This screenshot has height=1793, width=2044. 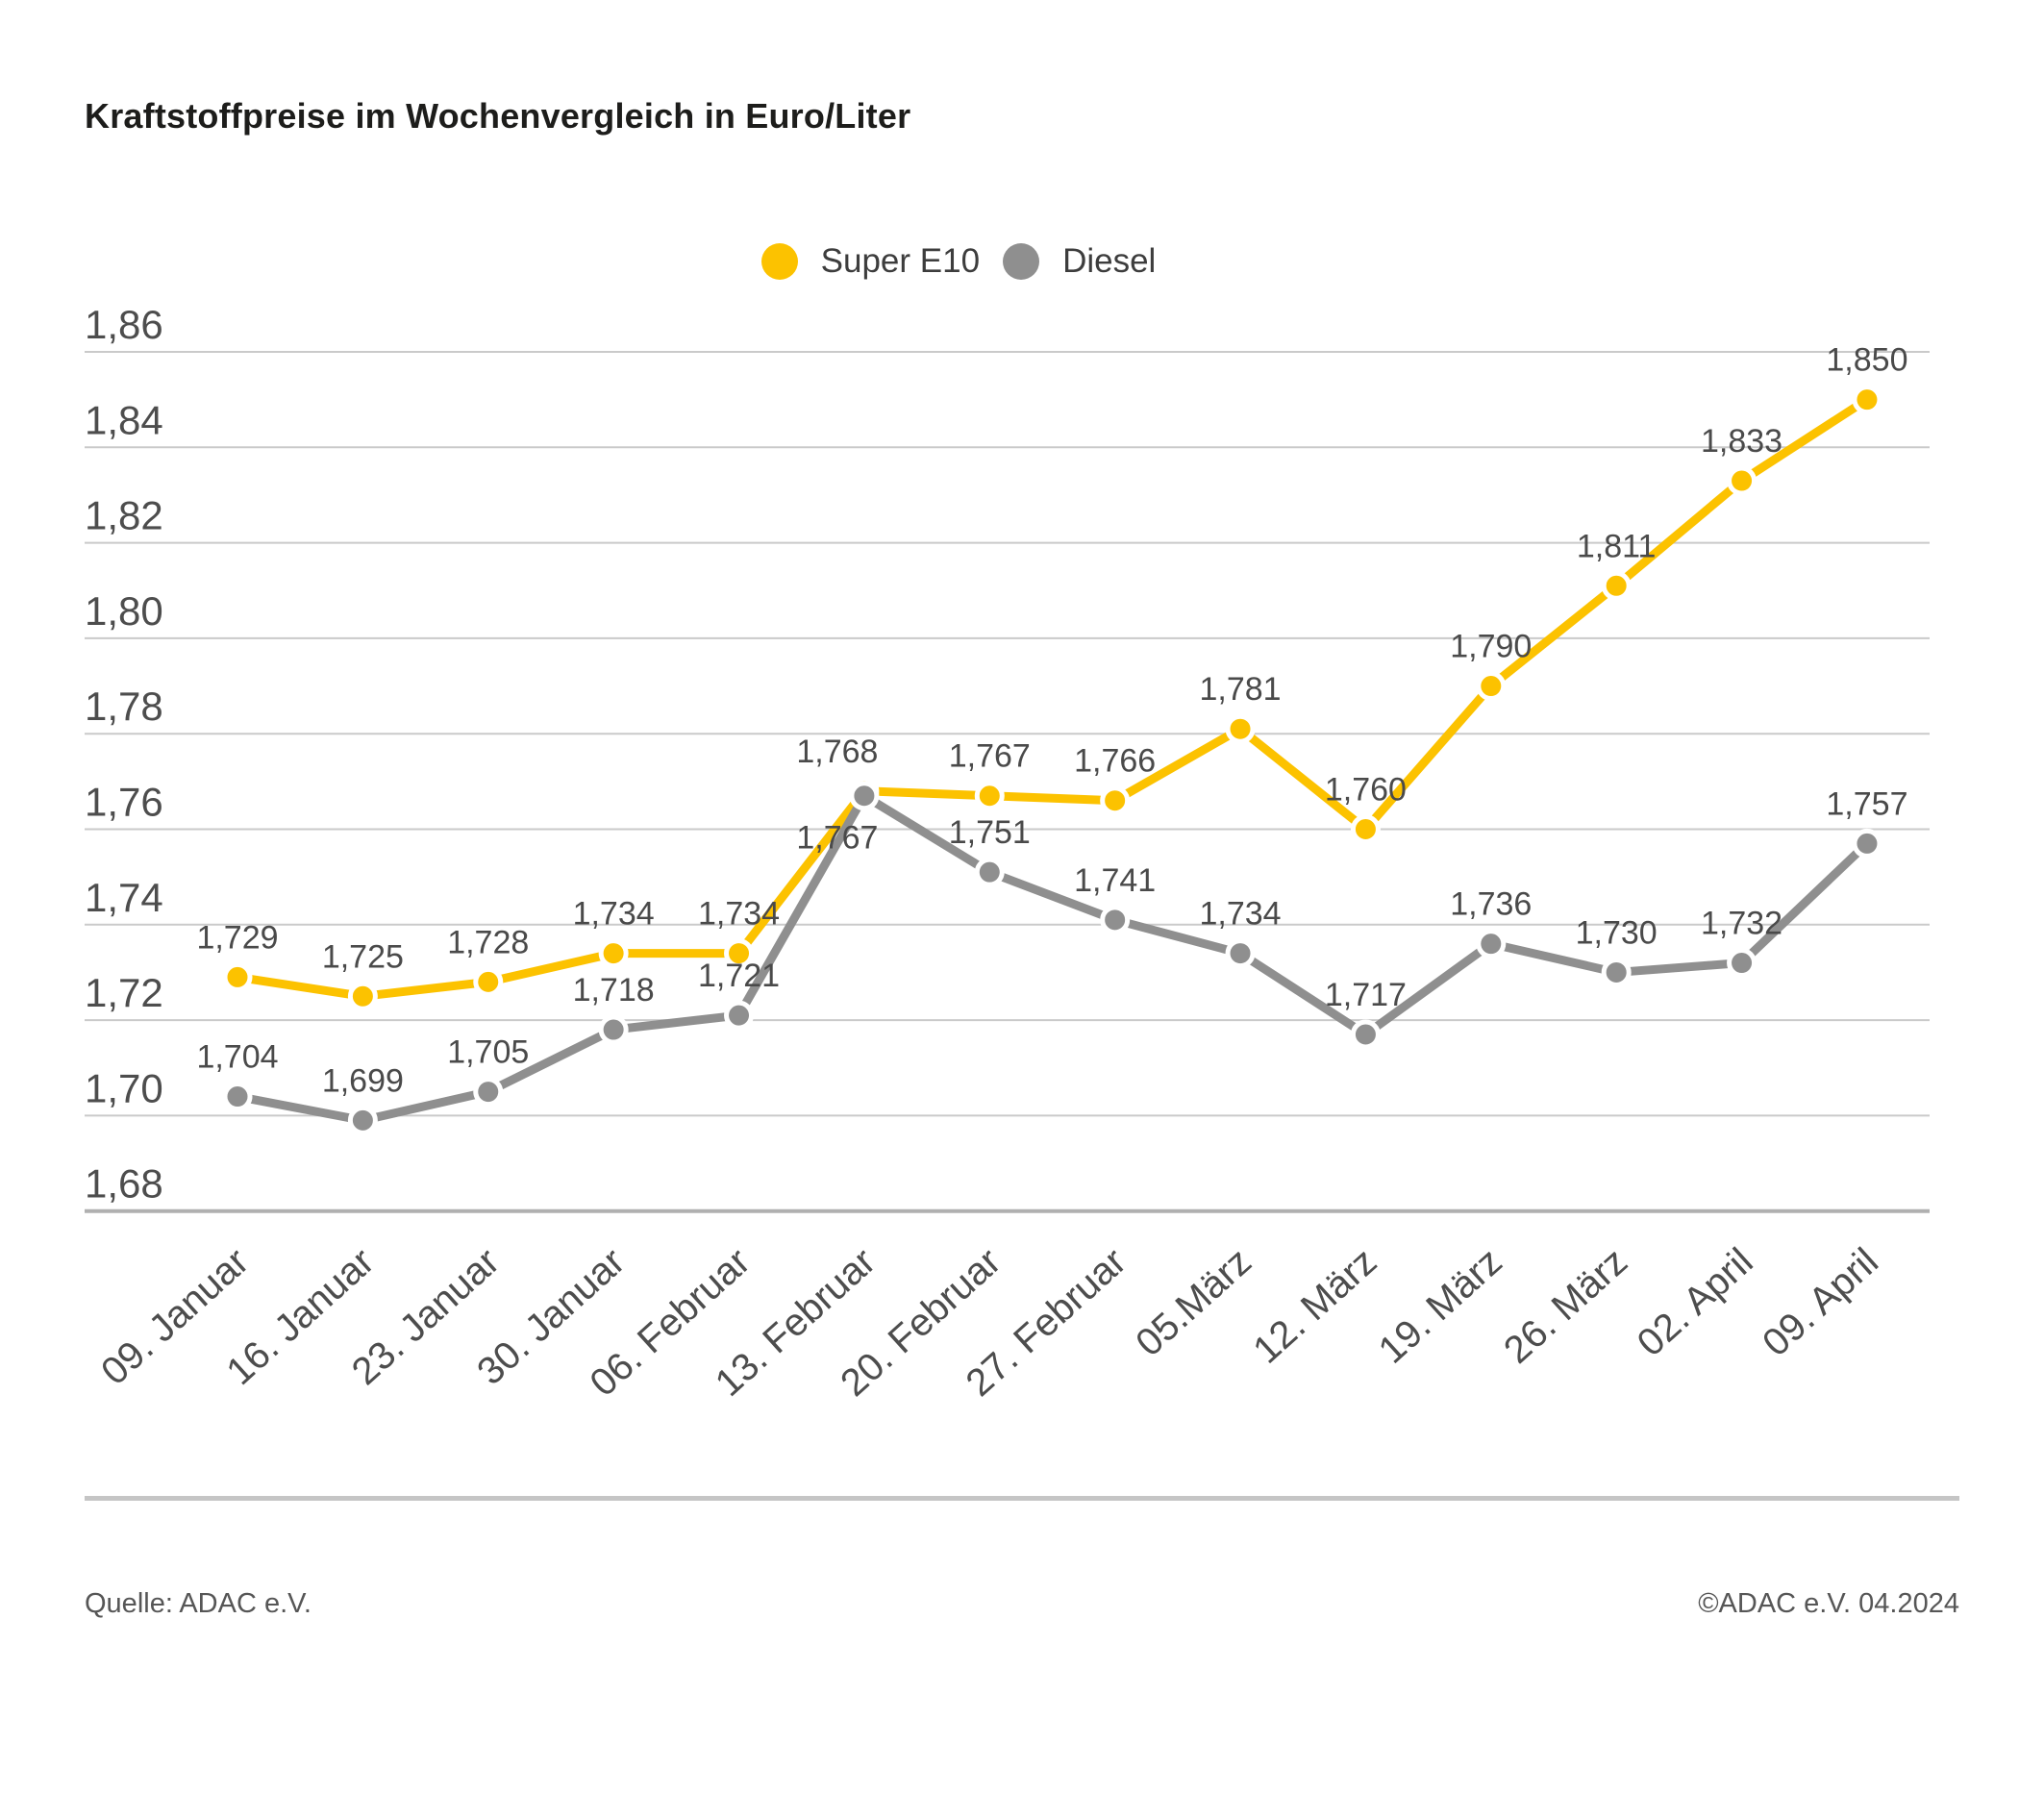 What do you see at coordinates (124, 611) in the screenshot?
I see `y-tick-label: 1,80` at bounding box center [124, 611].